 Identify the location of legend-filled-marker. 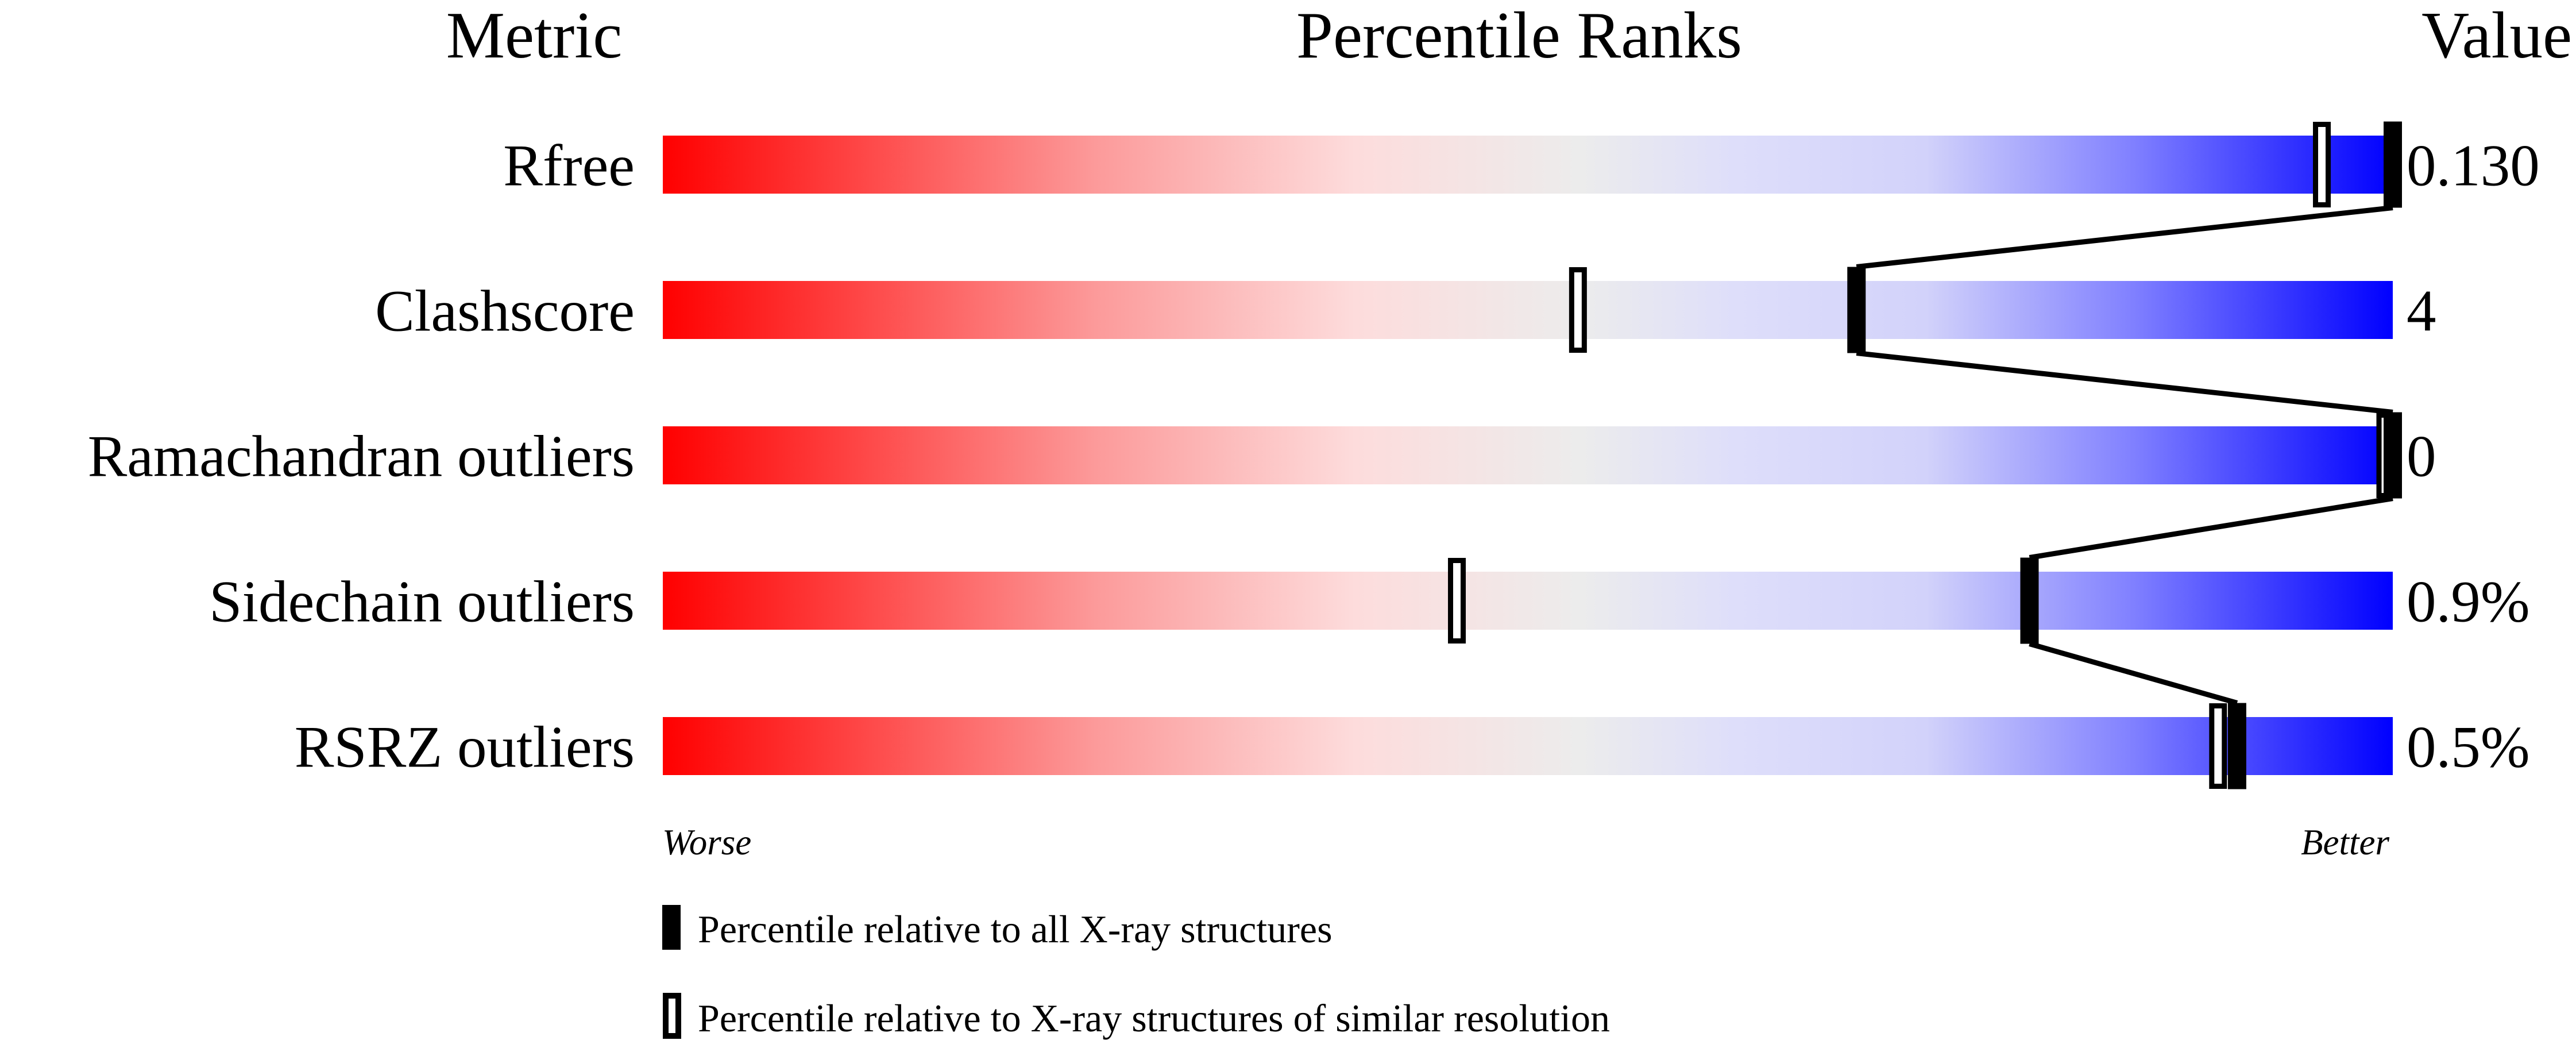
(671, 927).